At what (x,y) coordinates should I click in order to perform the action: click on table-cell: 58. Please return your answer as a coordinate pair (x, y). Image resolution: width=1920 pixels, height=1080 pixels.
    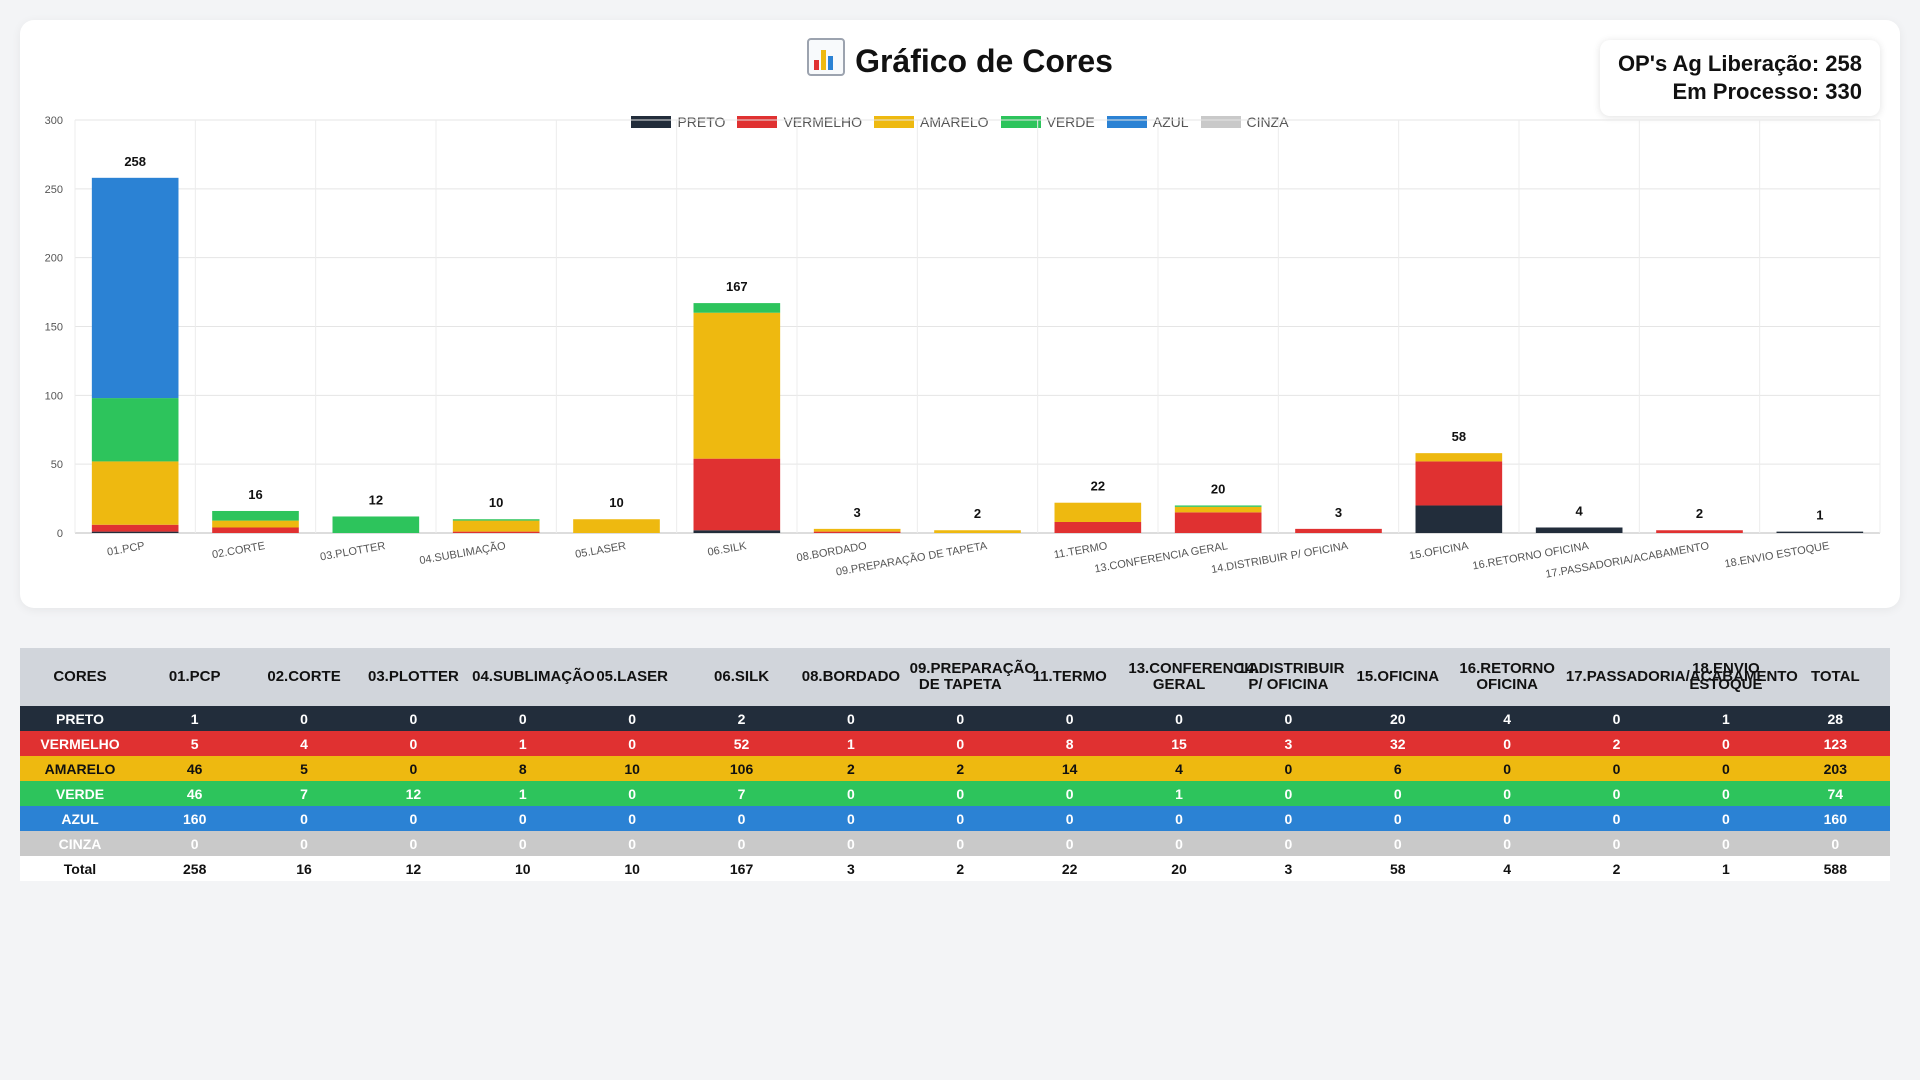
    Looking at the image, I should click on (1398, 868).